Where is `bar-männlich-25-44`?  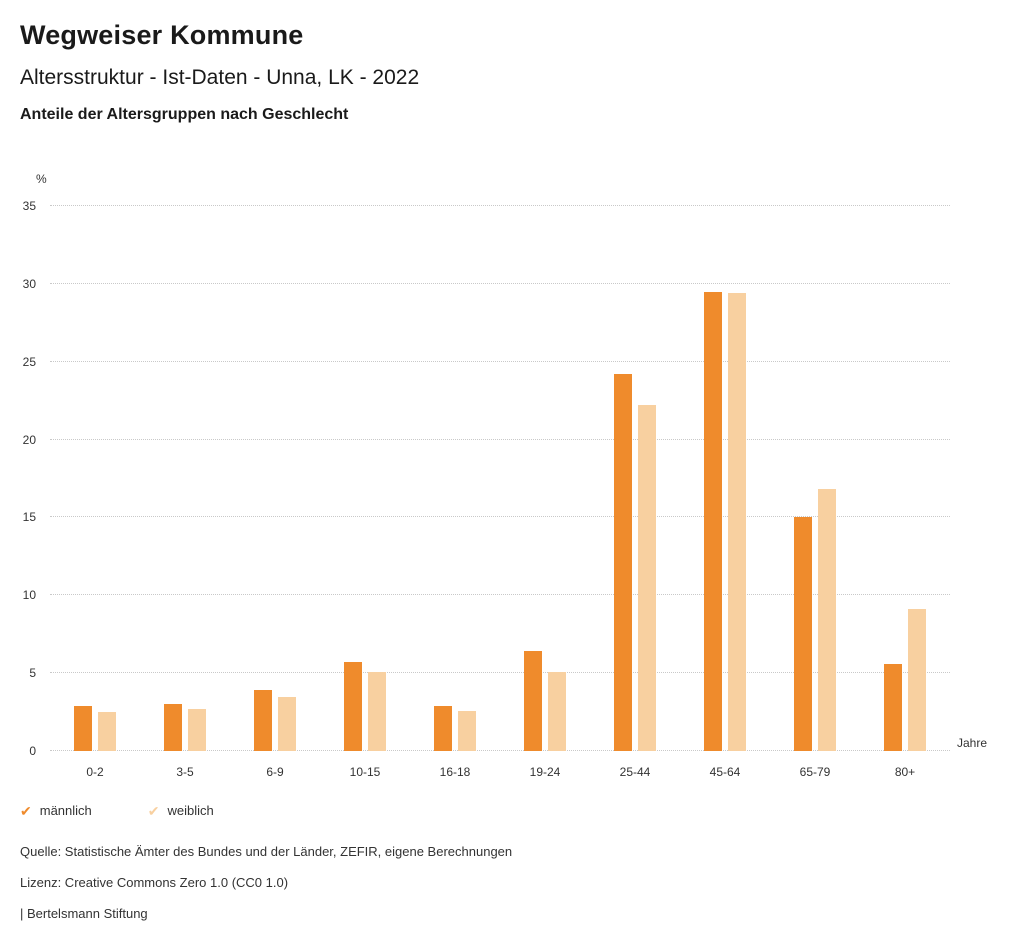 bar-männlich-25-44 is located at coordinates (623, 562).